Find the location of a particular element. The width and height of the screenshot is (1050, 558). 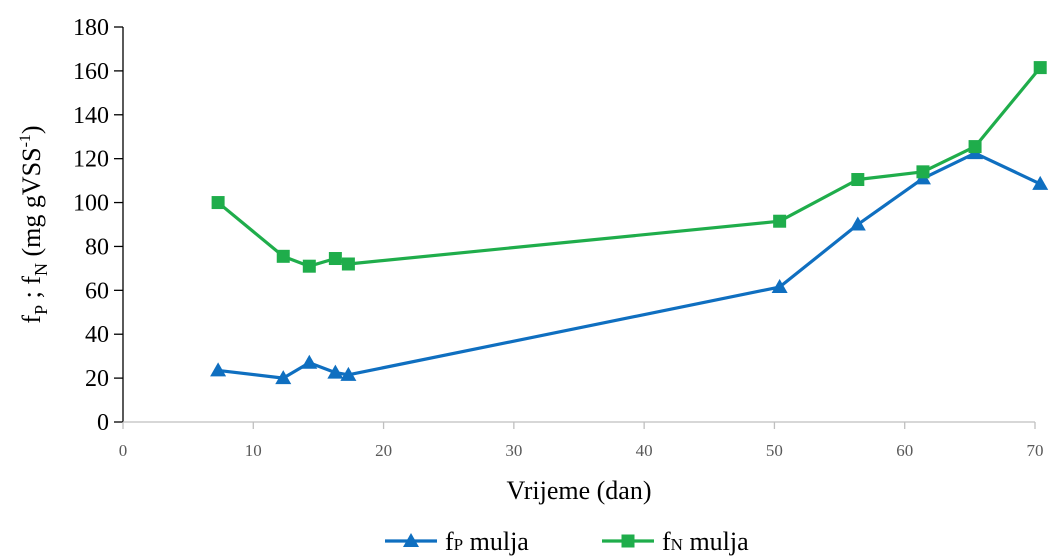

x-tick-label: 50 is located at coordinates (774, 450).